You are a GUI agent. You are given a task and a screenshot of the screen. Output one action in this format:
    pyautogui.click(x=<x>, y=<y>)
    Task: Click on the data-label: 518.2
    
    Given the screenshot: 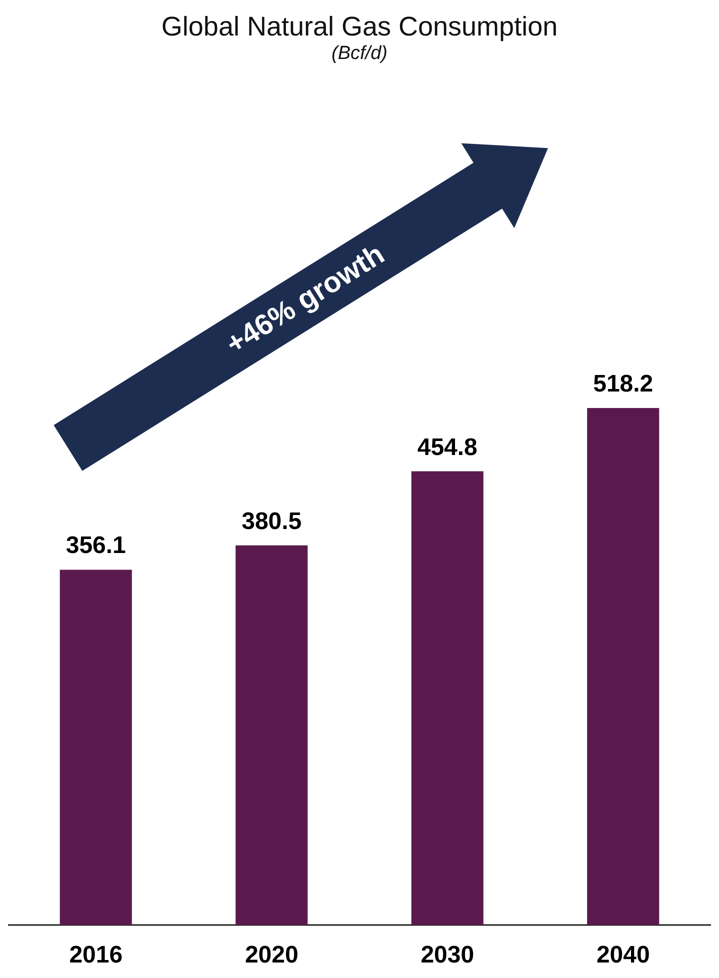 What is the action you would take?
    pyautogui.click(x=623, y=384)
    